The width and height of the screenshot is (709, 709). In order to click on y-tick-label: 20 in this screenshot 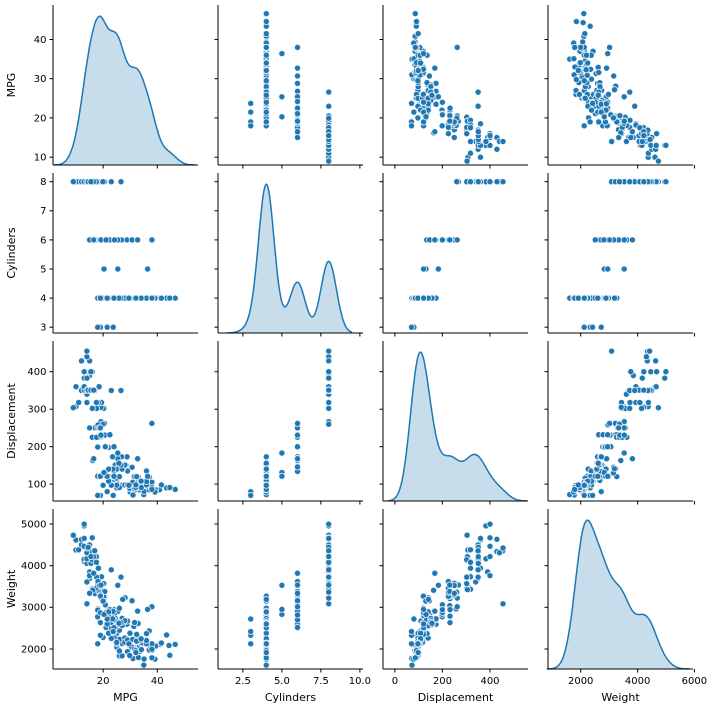, I will do `click(40, 118)`.